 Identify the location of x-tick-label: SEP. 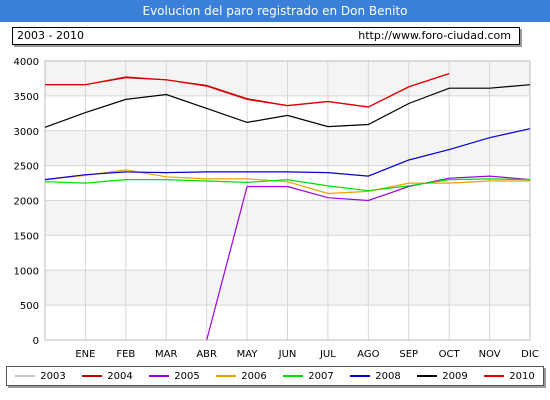
(408, 354).